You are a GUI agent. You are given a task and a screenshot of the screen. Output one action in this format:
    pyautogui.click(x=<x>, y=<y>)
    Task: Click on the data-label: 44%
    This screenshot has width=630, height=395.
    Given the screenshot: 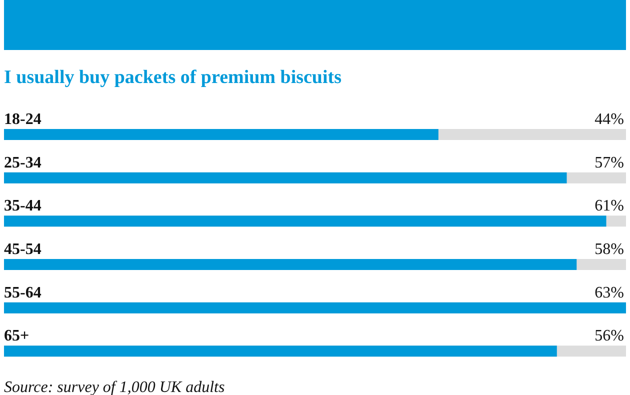 What is the action you would take?
    pyautogui.click(x=609, y=119)
    